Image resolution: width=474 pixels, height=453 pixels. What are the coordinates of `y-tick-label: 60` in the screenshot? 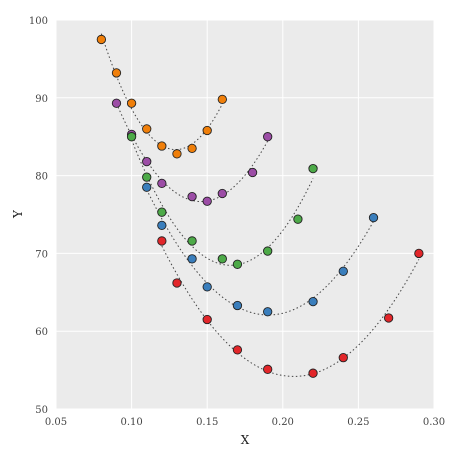 It's located at (41, 332).